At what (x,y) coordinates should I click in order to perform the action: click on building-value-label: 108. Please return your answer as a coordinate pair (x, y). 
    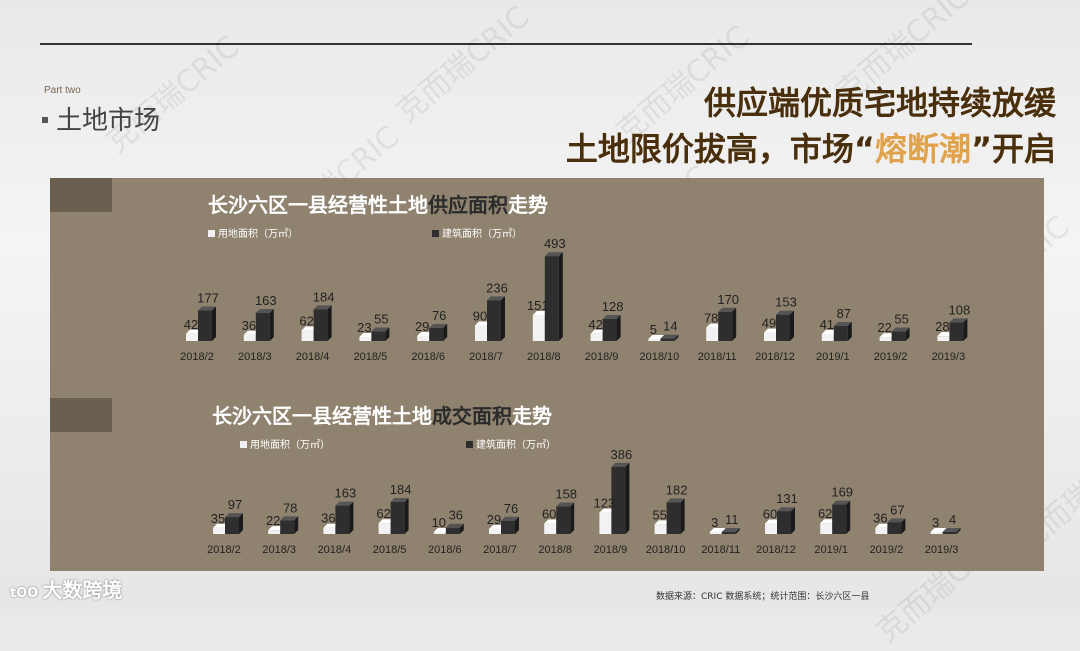
    Looking at the image, I should click on (960, 309).